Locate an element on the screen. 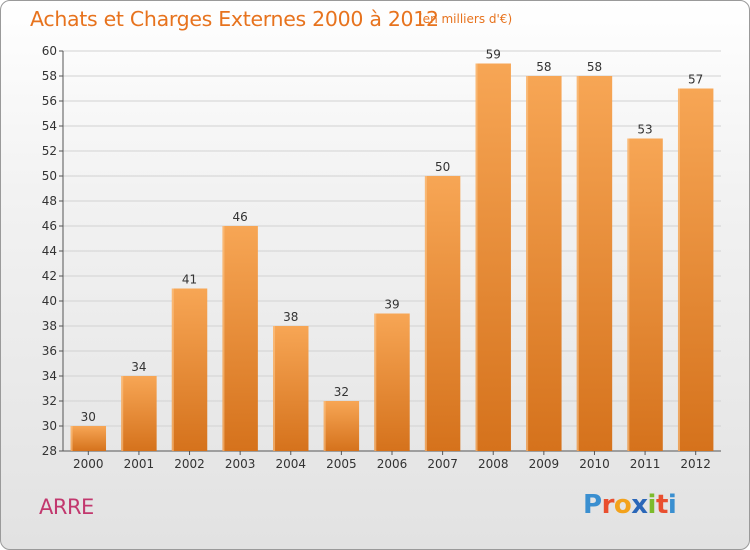  data-label: 59 is located at coordinates (493, 55).